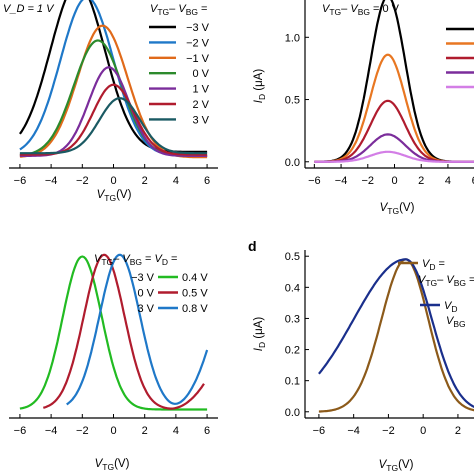  I want to click on legend-label-0-2: −1 V, so click(198, 59).